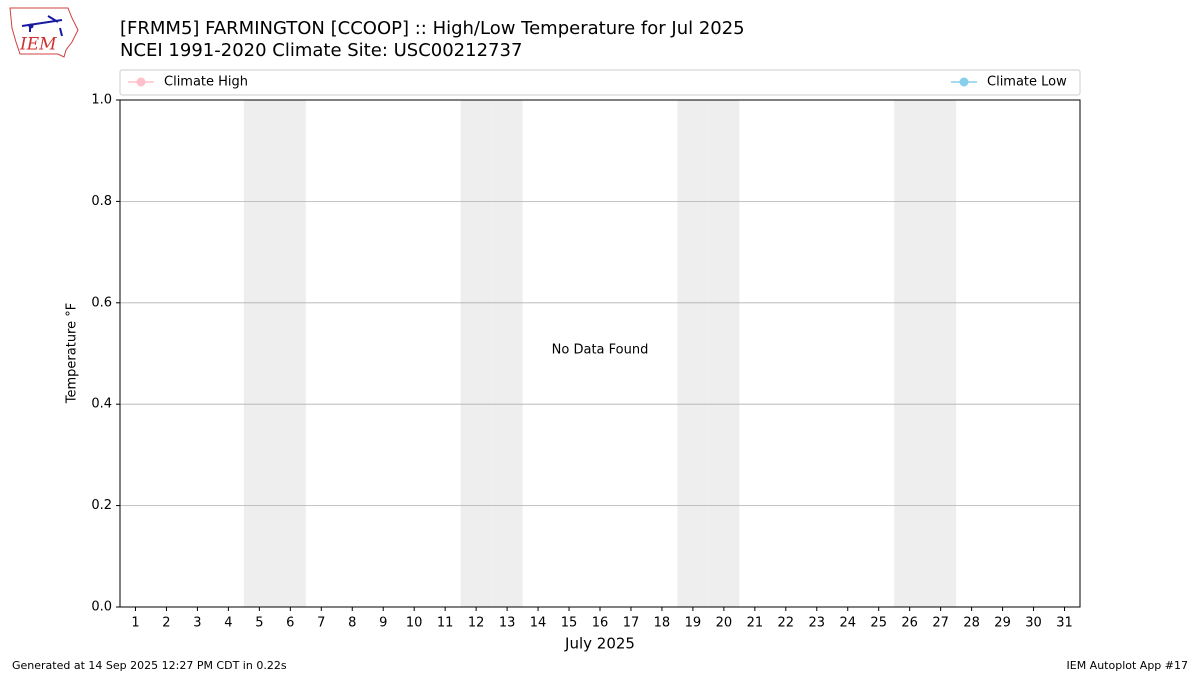 This screenshot has width=1200, height=675. I want to click on x-tick-label: 22, so click(786, 623).